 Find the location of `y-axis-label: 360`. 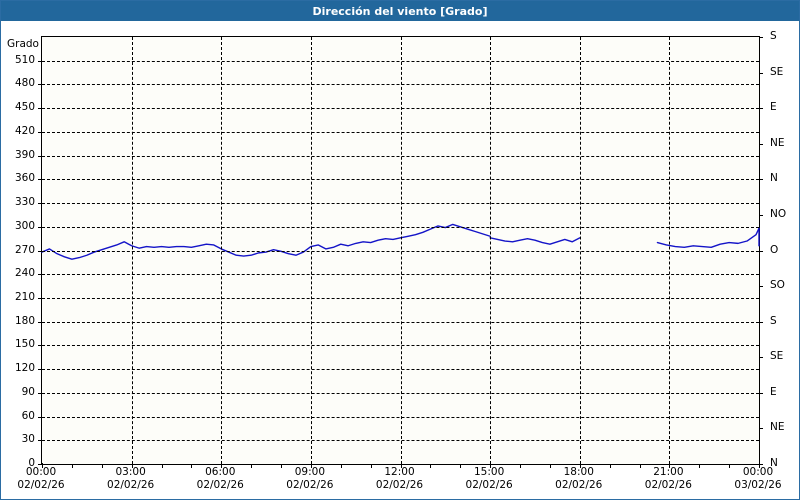

y-axis-label: 360 is located at coordinates (24, 178).